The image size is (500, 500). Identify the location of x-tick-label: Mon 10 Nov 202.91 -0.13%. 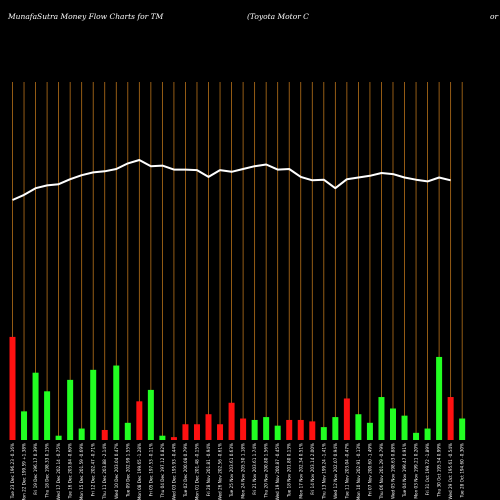
(358, 471).